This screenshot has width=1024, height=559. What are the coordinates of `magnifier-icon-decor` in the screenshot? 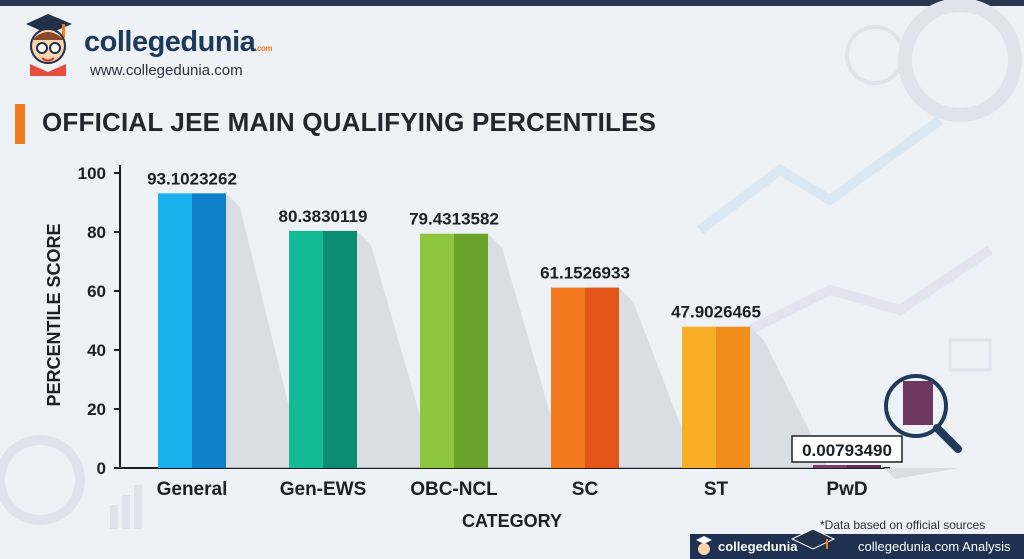 It's located at (875, 55).